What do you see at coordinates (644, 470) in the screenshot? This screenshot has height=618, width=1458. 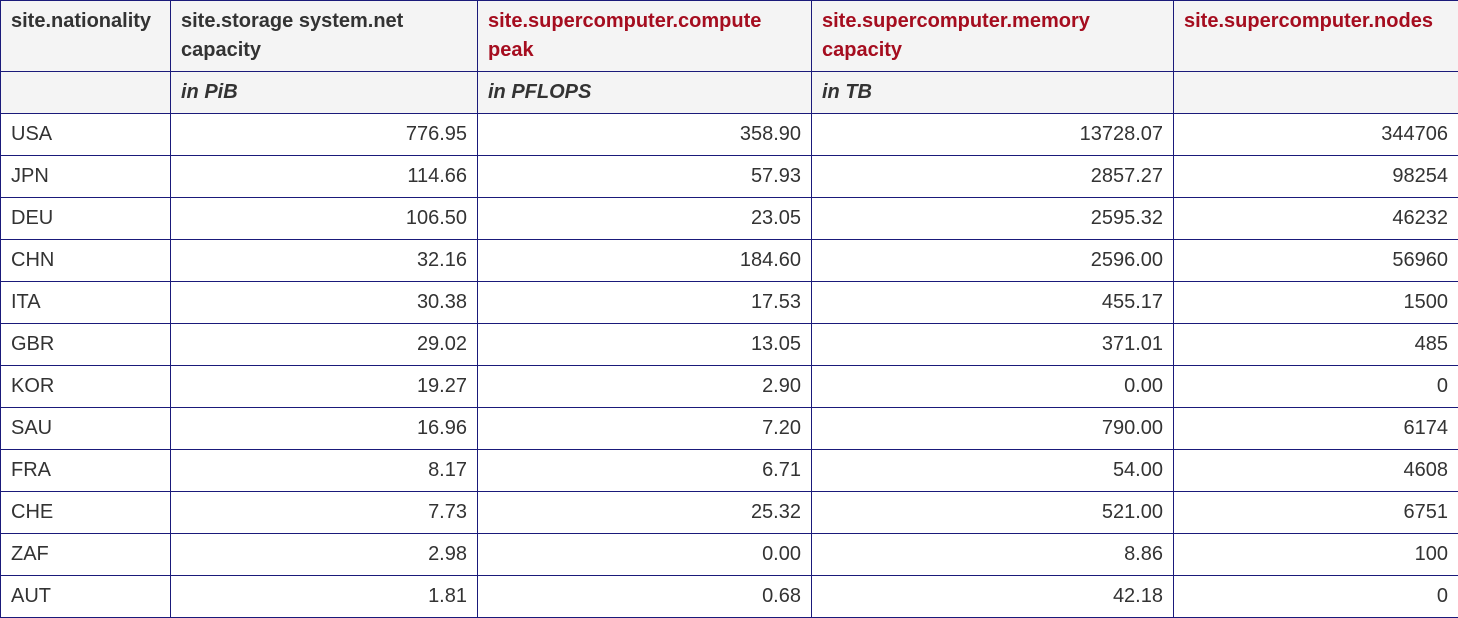 I see `cell-compute-peak: 6.71` at bounding box center [644, 470].